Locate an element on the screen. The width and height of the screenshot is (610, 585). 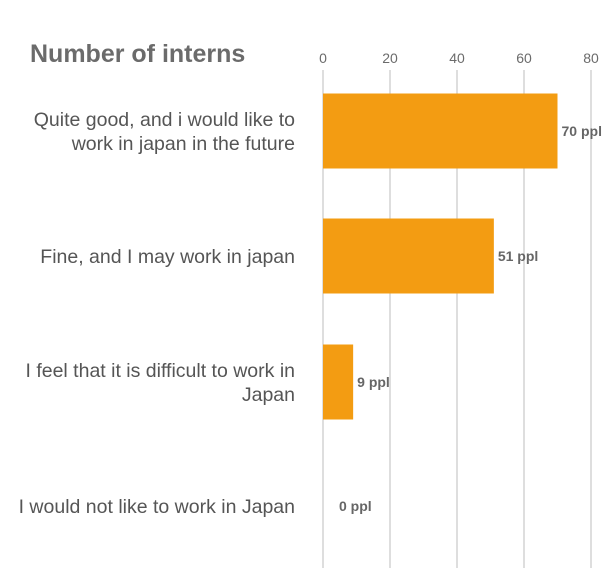
x-tick-label: 20 is located at coordinates (390, 58).